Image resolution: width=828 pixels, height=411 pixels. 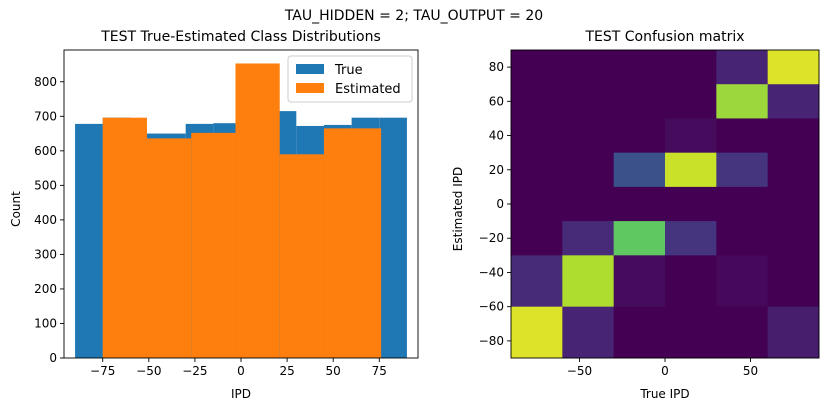 What do you see at coordinates (45, 82) in the screenshot?
I see `y-tick-label: 800` at bounding box center [45, 82].